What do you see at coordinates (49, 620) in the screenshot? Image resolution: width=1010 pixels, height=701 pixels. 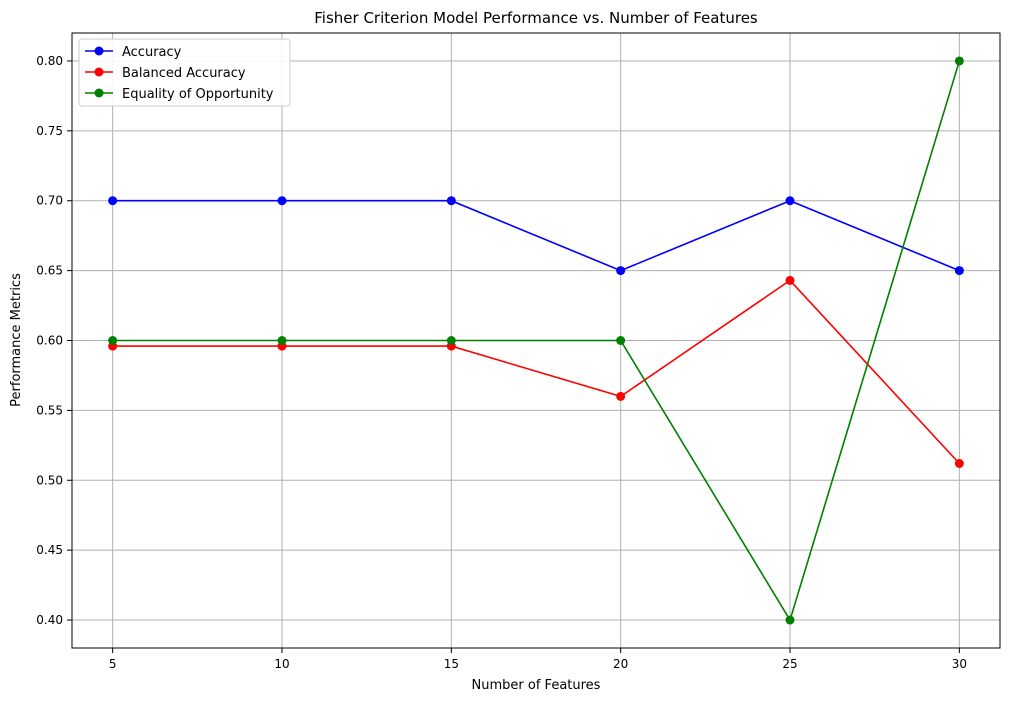 I see `y-tick-label: 0.40` at bounding box center [49, 620].